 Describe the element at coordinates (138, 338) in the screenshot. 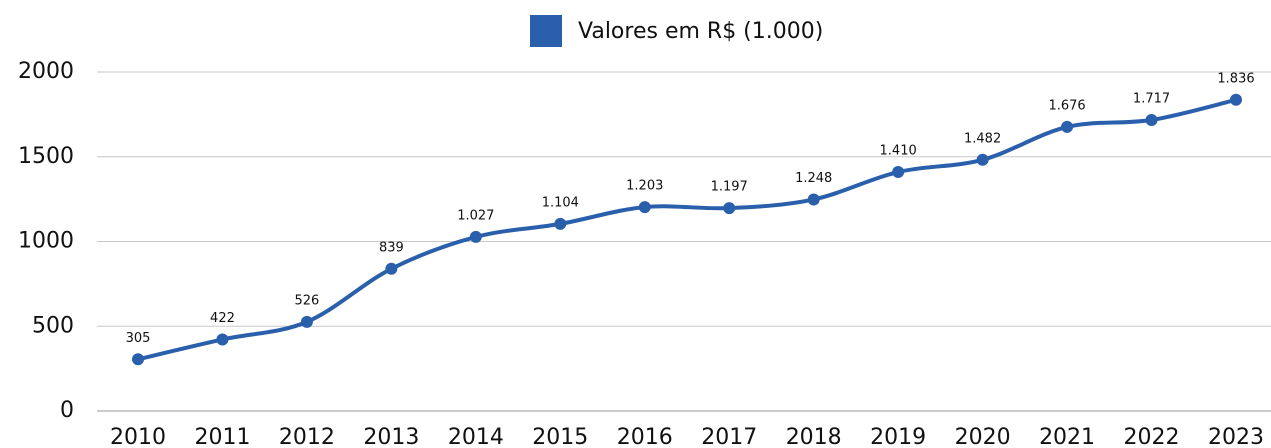

I see `value-label: 305` at that location.